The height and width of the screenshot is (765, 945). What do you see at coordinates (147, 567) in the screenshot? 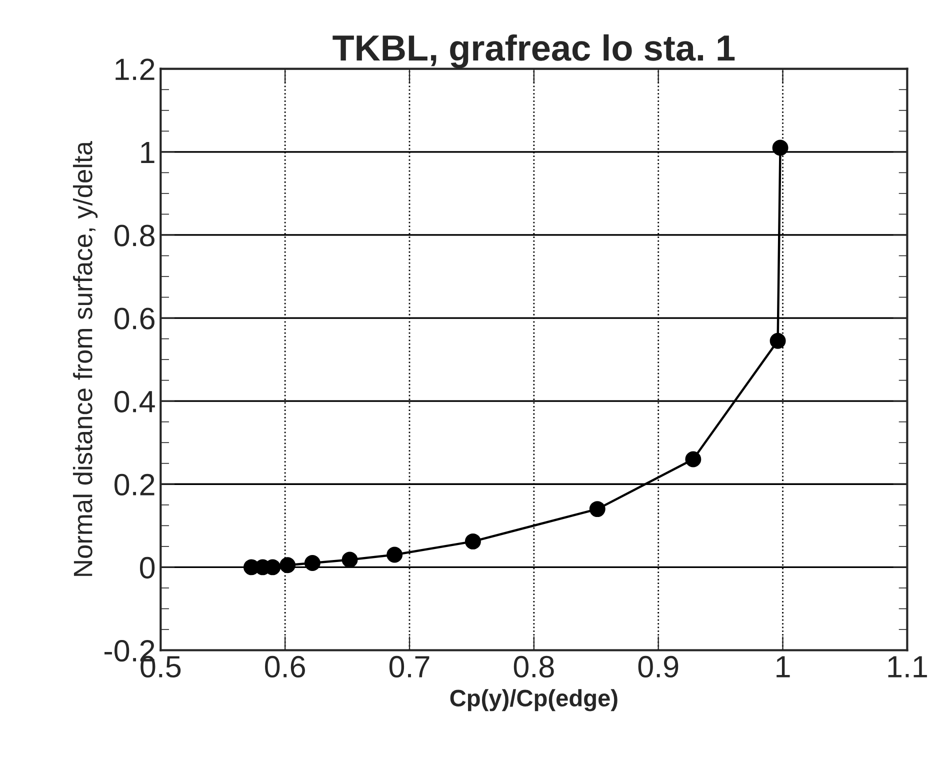
I see `y-tick-label: 0` at bounding box center [147, 567].